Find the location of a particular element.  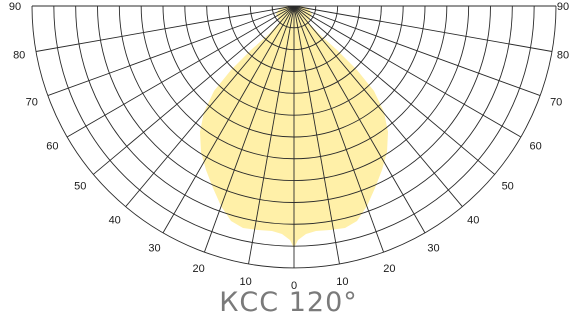

angle-label-right: 30 is located at coordinates (433, 249).